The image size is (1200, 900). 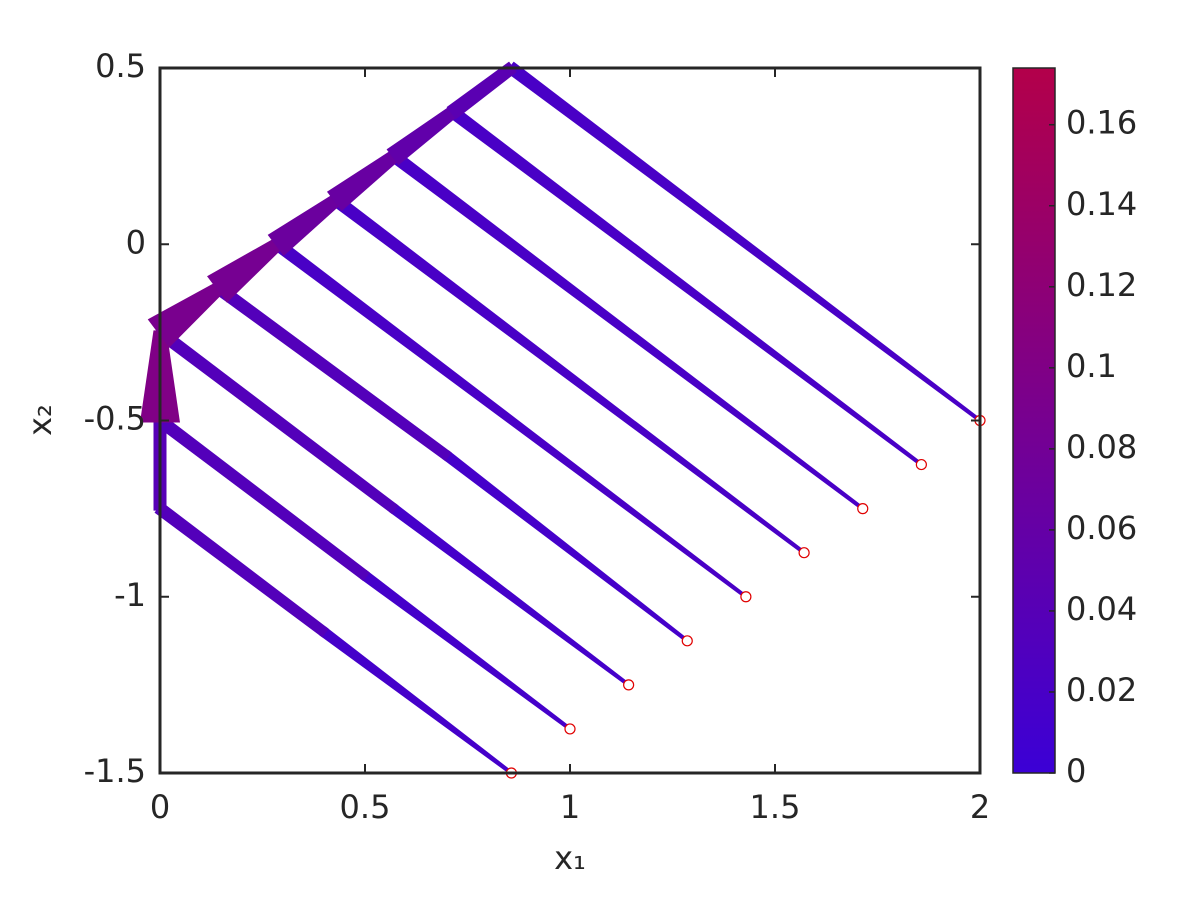 I want to click on colorbar-tick-label: 0, so click(x=1076, y=771).